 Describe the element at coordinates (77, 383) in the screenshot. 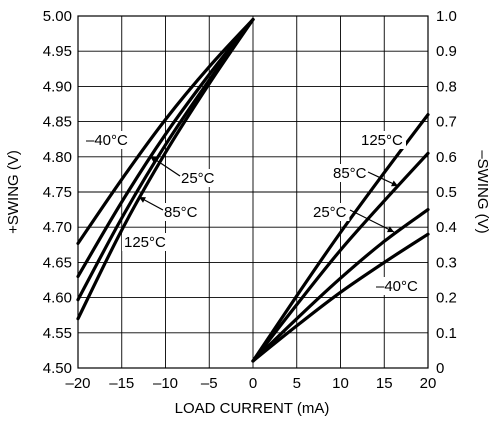

I see `x-tick-label: –20` at that location.